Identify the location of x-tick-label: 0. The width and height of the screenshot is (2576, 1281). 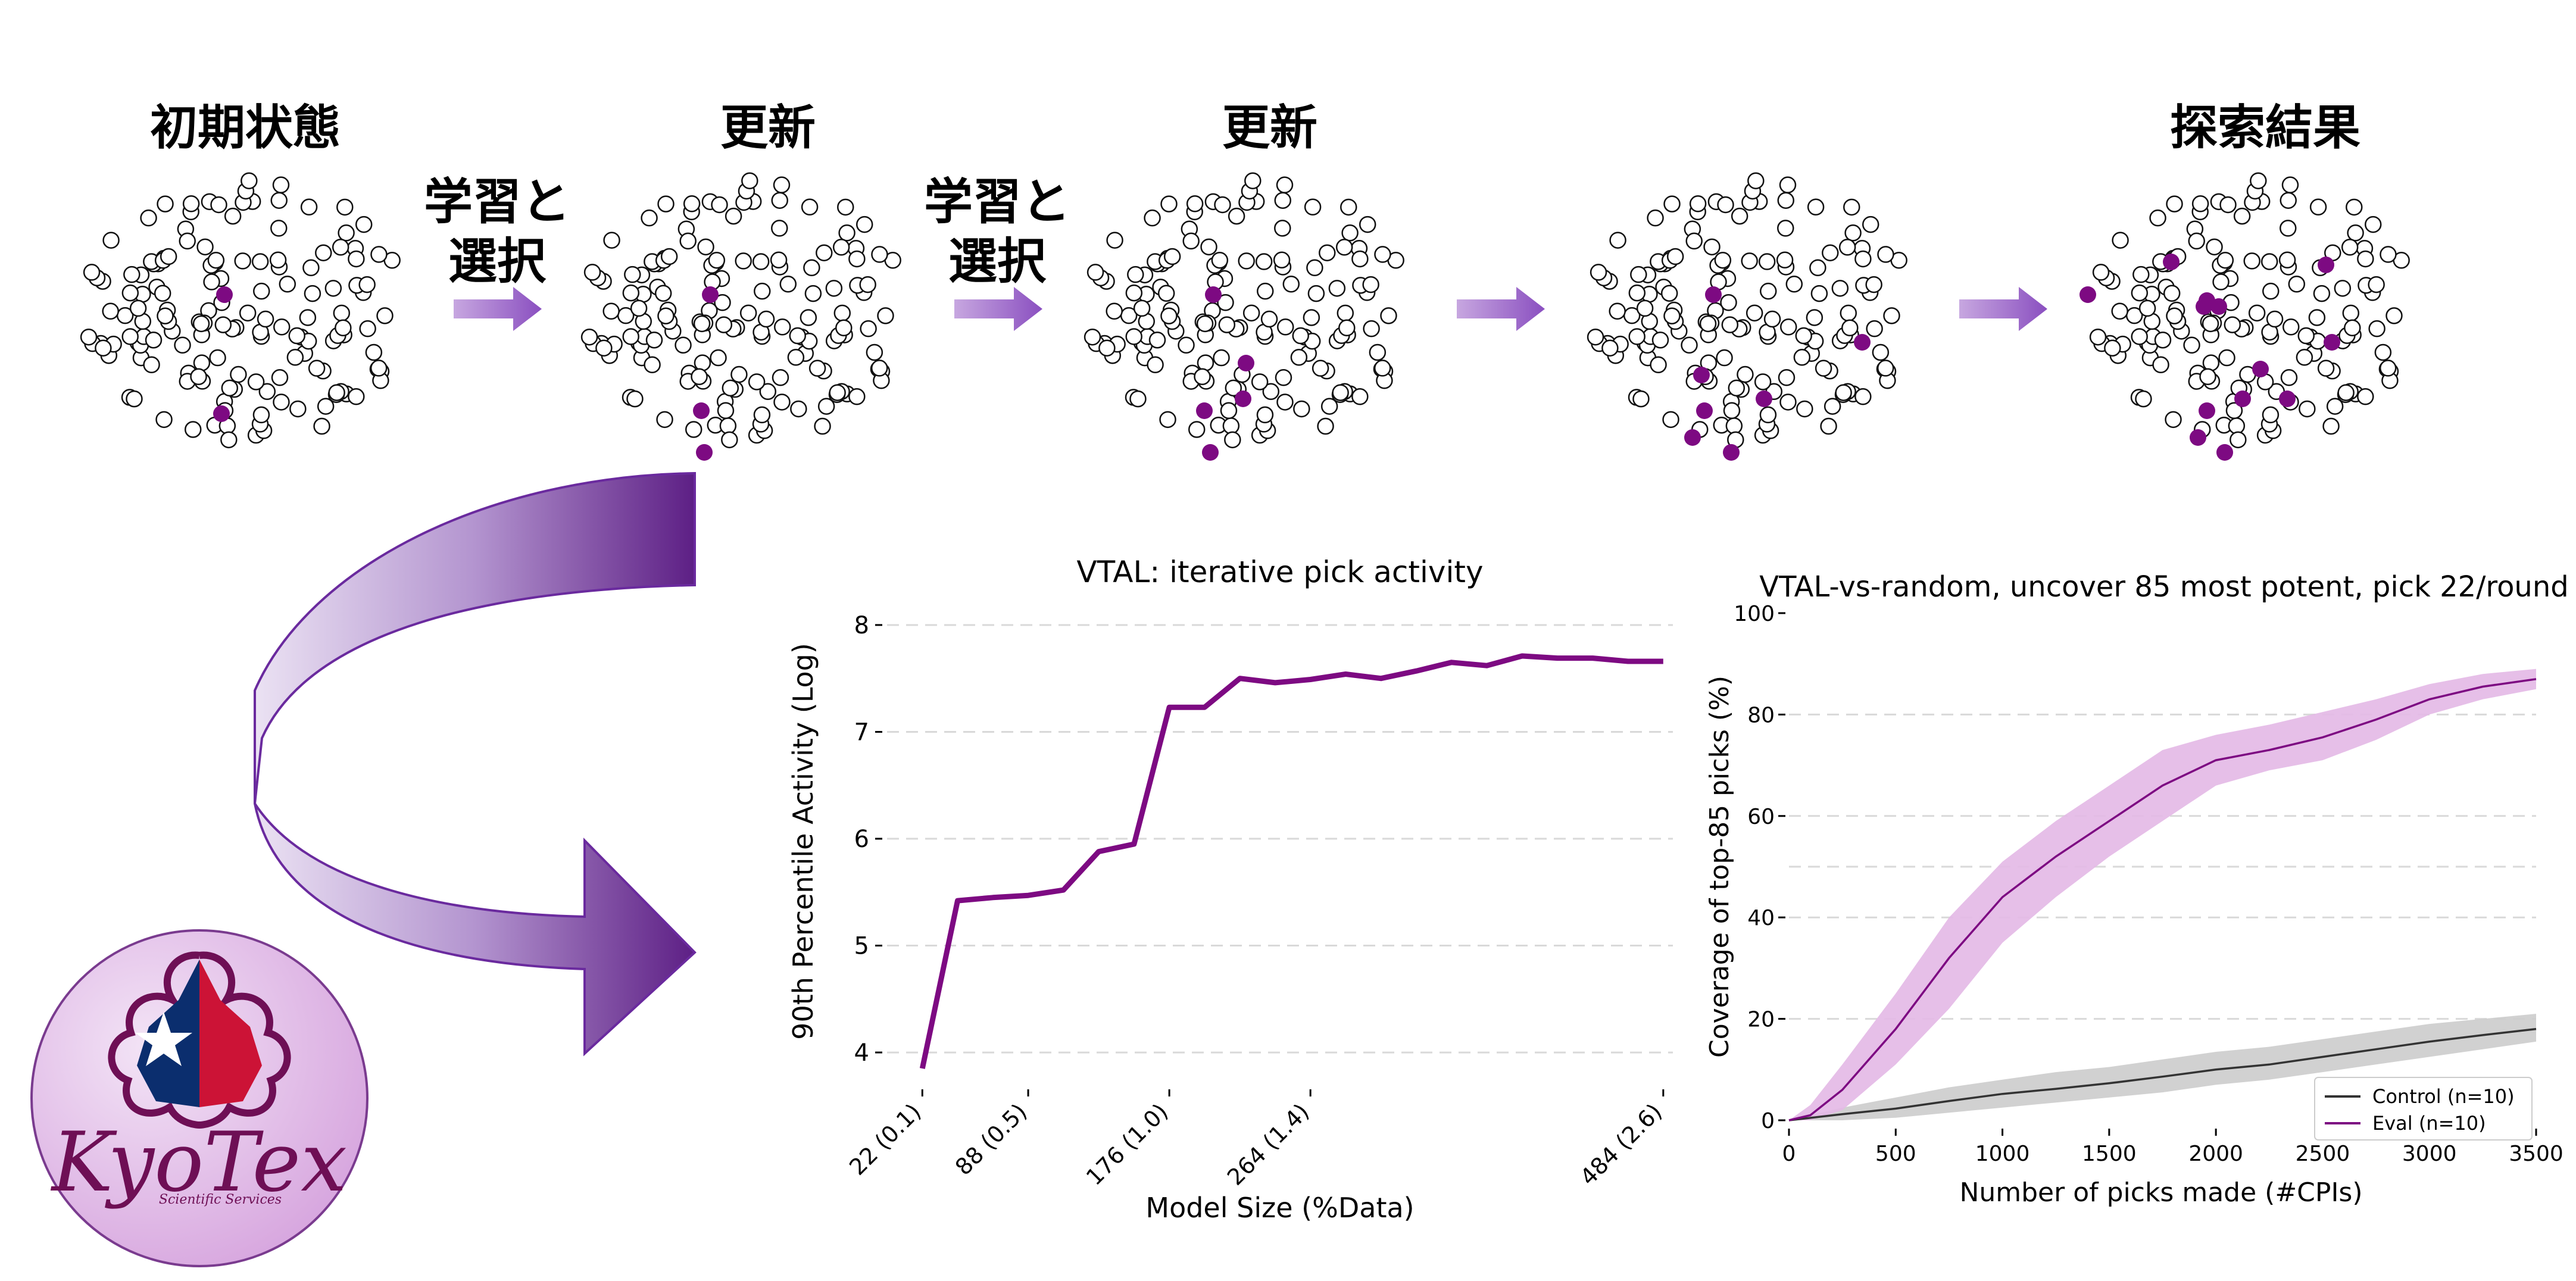
(1789, 1154).